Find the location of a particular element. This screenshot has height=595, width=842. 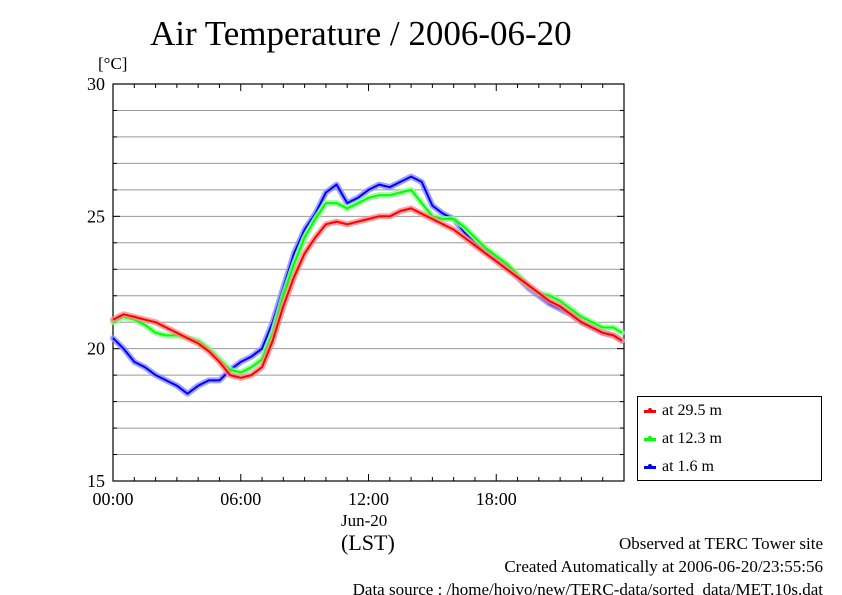

legend: at 29.5 m at 12.3 m at 1.6 m is located at coordinates (729, 438).